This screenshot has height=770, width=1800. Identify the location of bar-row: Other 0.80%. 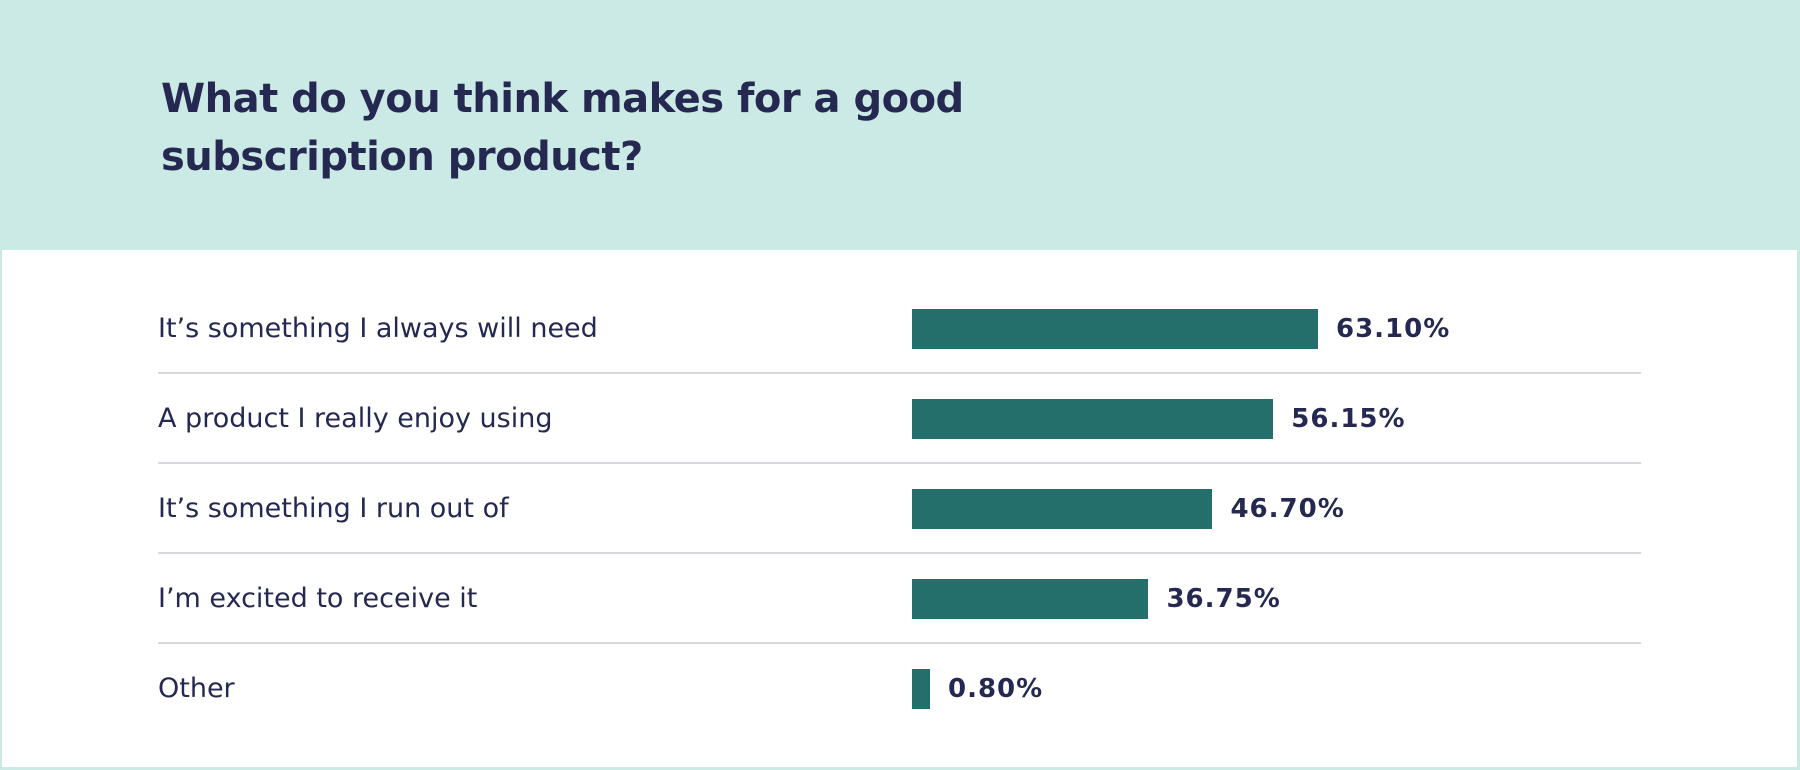
(899, 689).